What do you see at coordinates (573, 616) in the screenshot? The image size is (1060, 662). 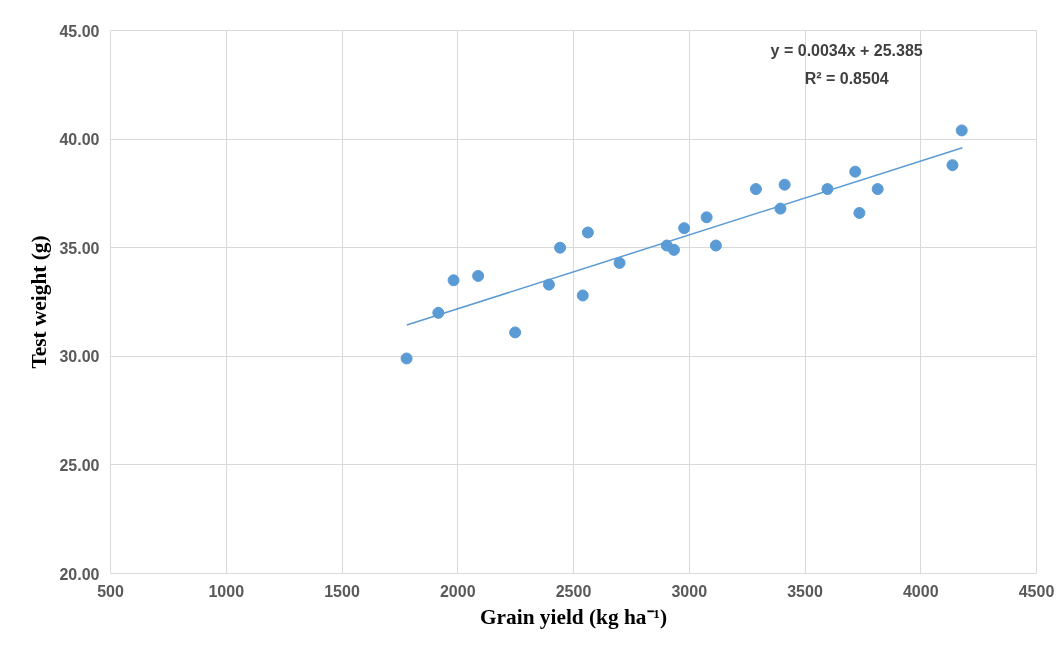 I see `x-axis-title: Grain yield (kg ha⁻¹)` at bounding box center [573, 616].